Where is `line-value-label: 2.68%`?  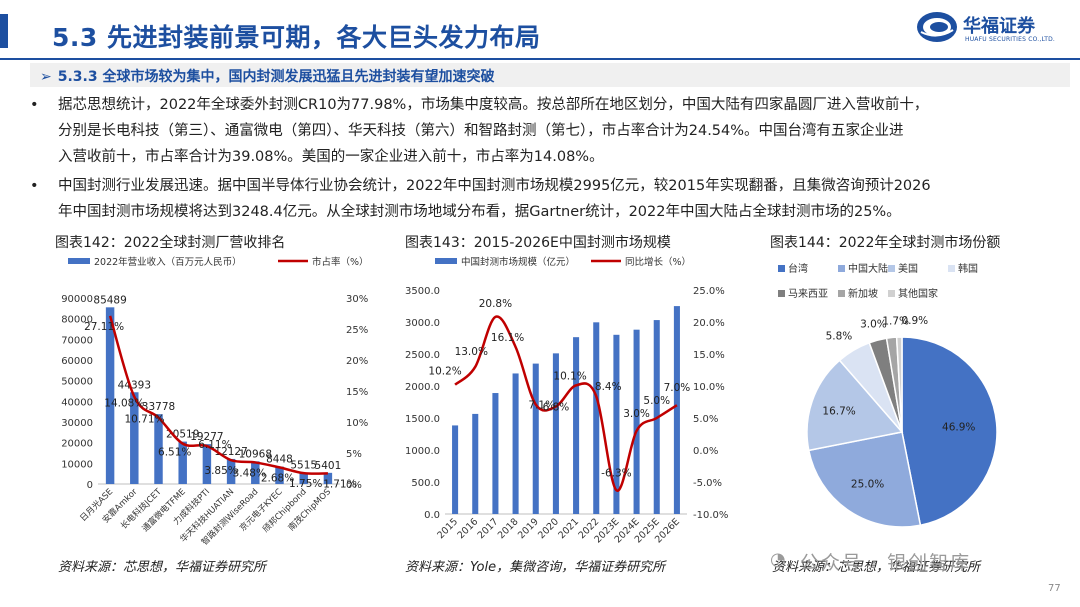 line-value-label: 2.68% is located at coordinates (277, 478).